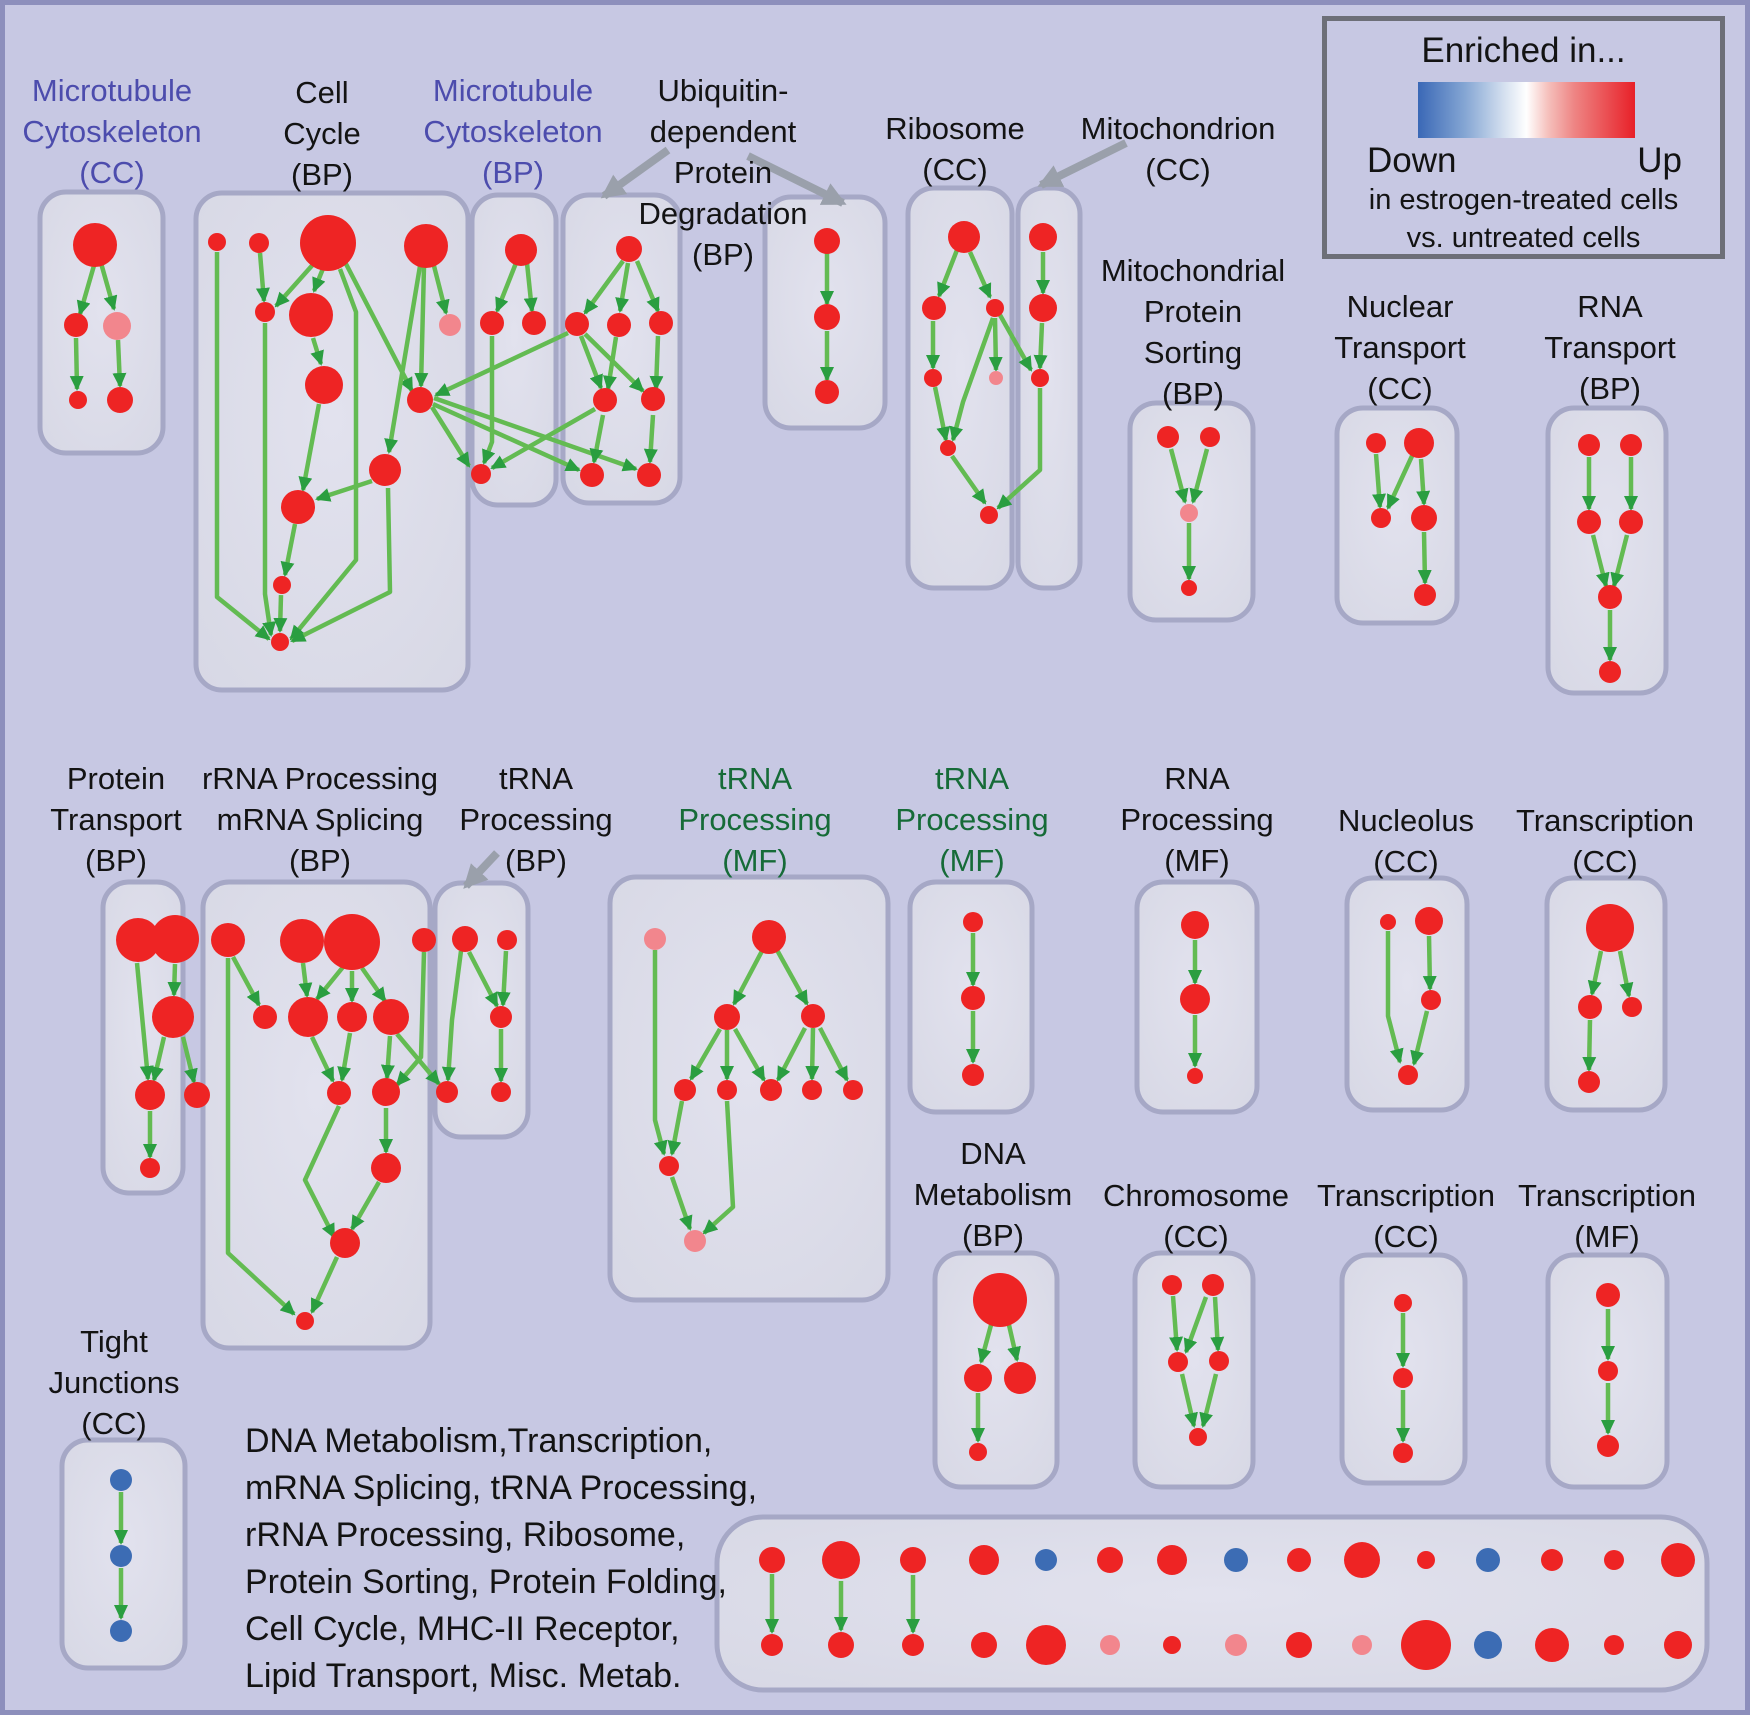 Image resolution: width=1750 pixels, height=1715 pixels. I want to click on trna-processing-bp-label: tRNA Processing (BP), so click(535, 819).